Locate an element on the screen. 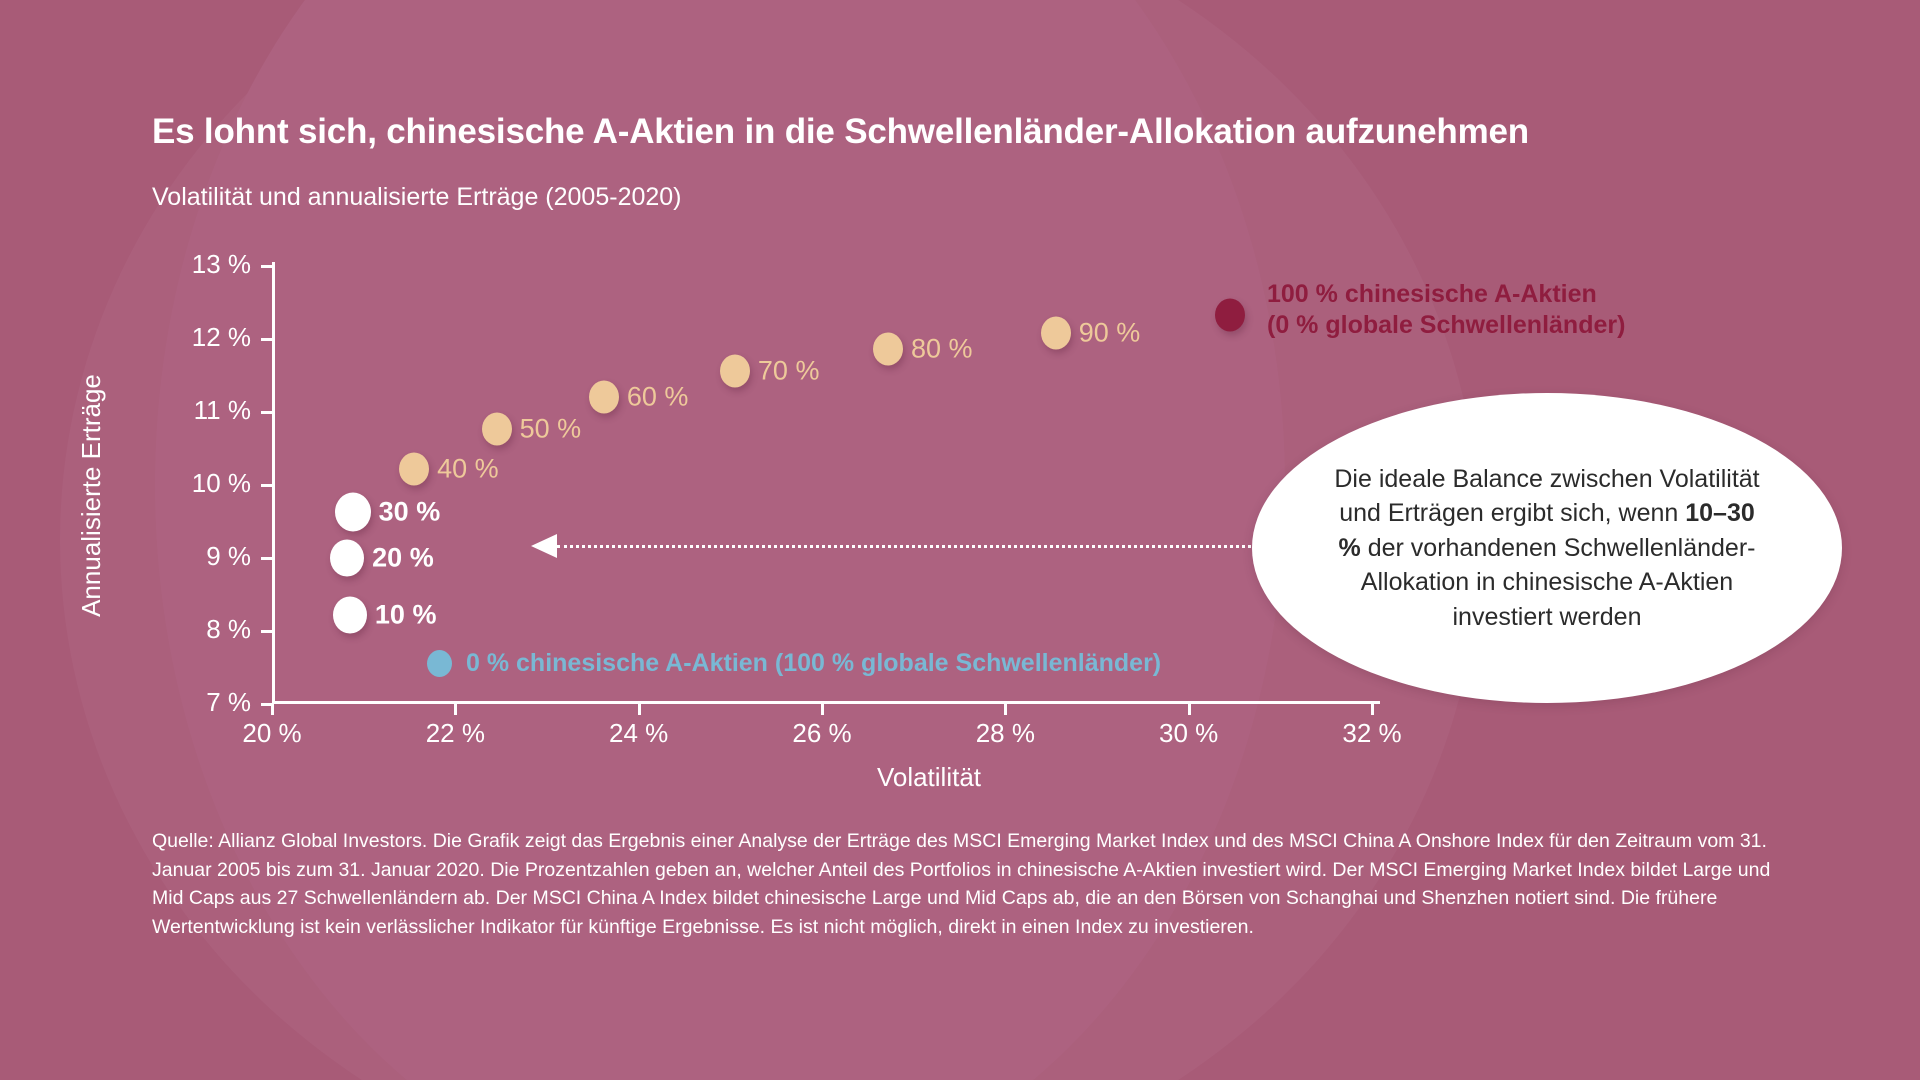 This screenshot has width=1920, height=1080. data-point-label-20-percent: 20 % is located at coordinates (403, 557).